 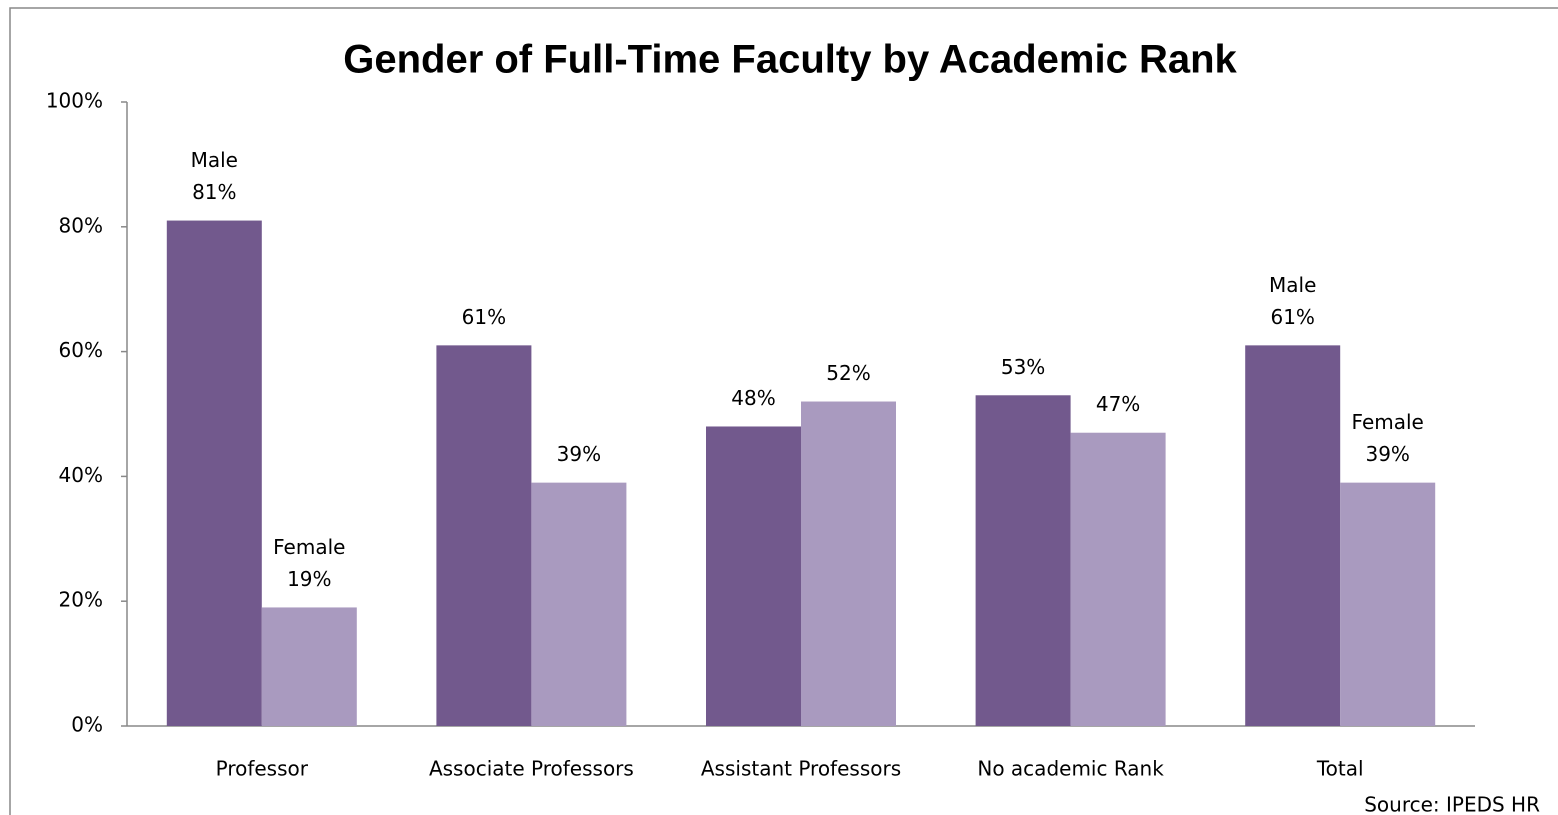 What do you see at coordinates (1070, 769) in the screenshot?
I see `x-tick-label: No academic Rank` at bounding box center [1070, 769].